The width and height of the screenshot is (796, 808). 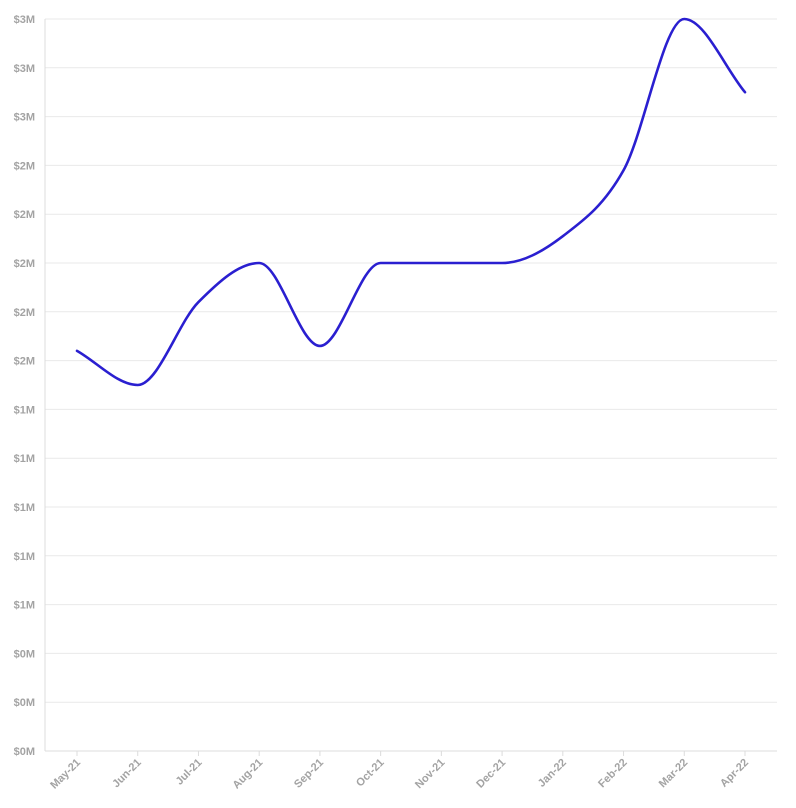 What do you see at coordinates (491, 774) in the screenshot?
I see `x-tick-label: Dec-21` at bounding box center [491, 774].